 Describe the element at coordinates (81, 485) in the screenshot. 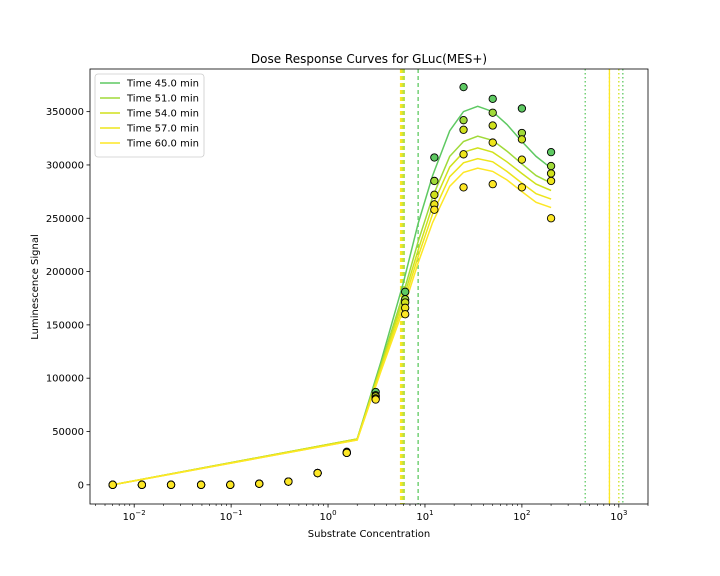

I see `y-tick-label-1: 0` at that location.